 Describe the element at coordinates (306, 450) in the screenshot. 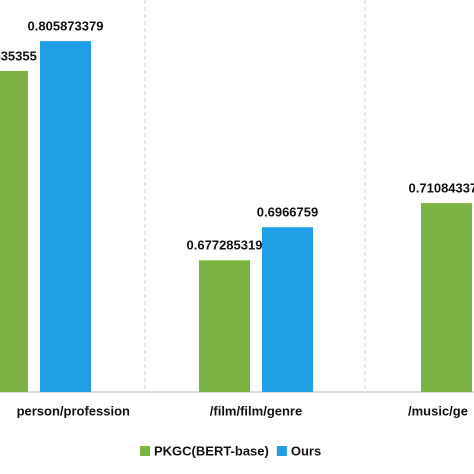

I see `legend-label: Ours` at that location.